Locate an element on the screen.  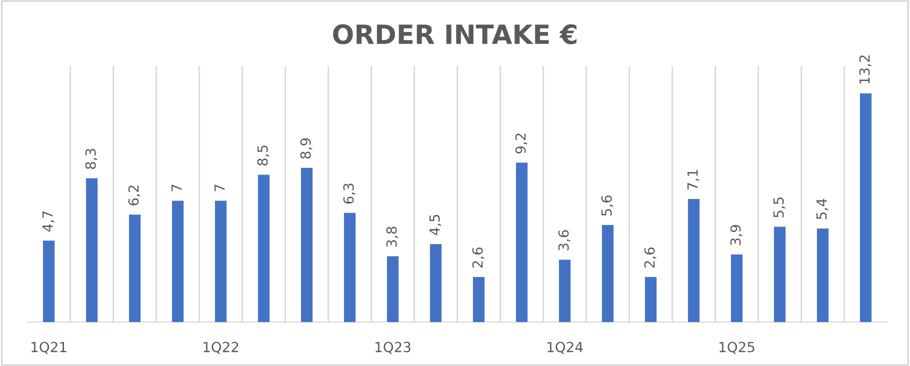
data-label: 8,9 is located at coordinates (306, 148).